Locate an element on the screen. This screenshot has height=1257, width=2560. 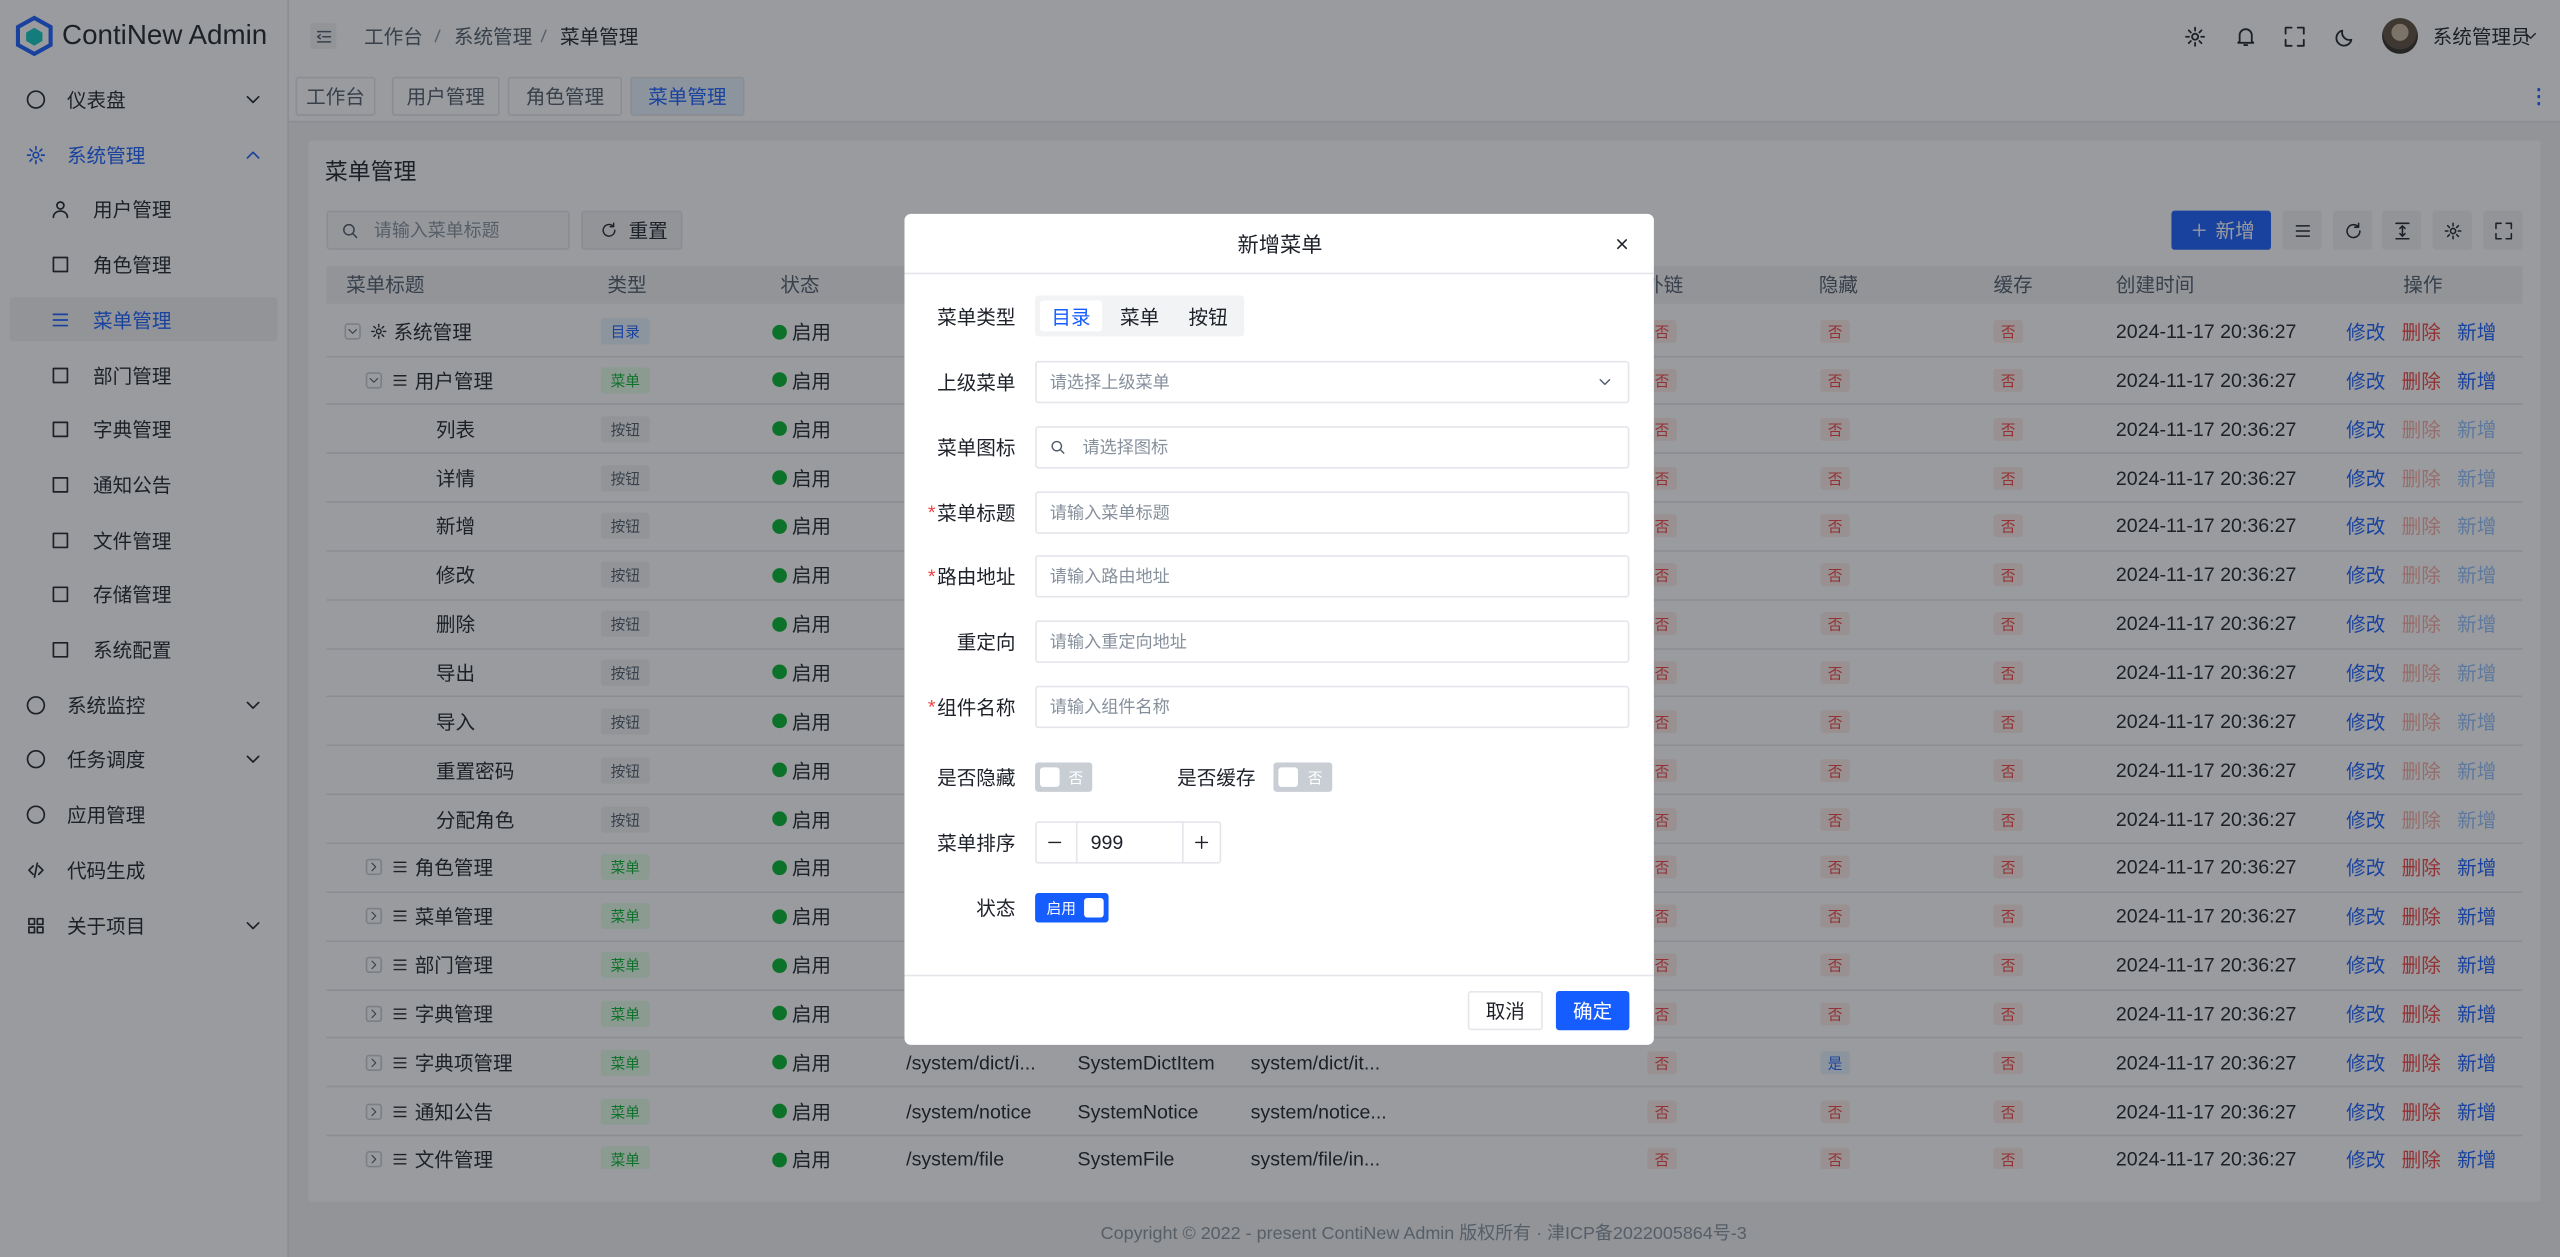
ok-btn is located at coordinates (1592, 1011).